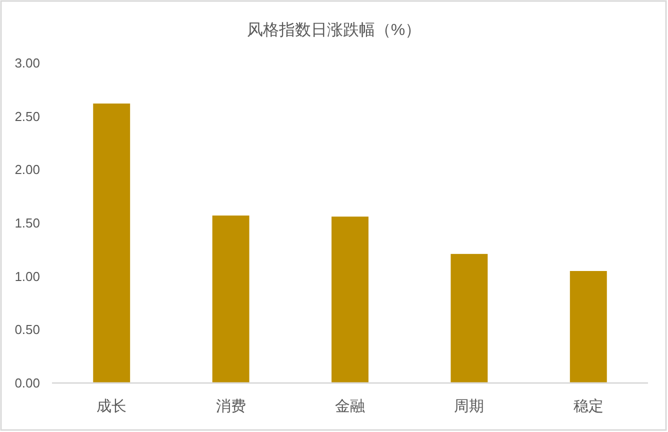 The width and height of the screenshot is (668, 432). What do you see at coordinates (469, 406) in the screenshot?
I see `x-tick-label: 周期` at bounding box center [469, 406].